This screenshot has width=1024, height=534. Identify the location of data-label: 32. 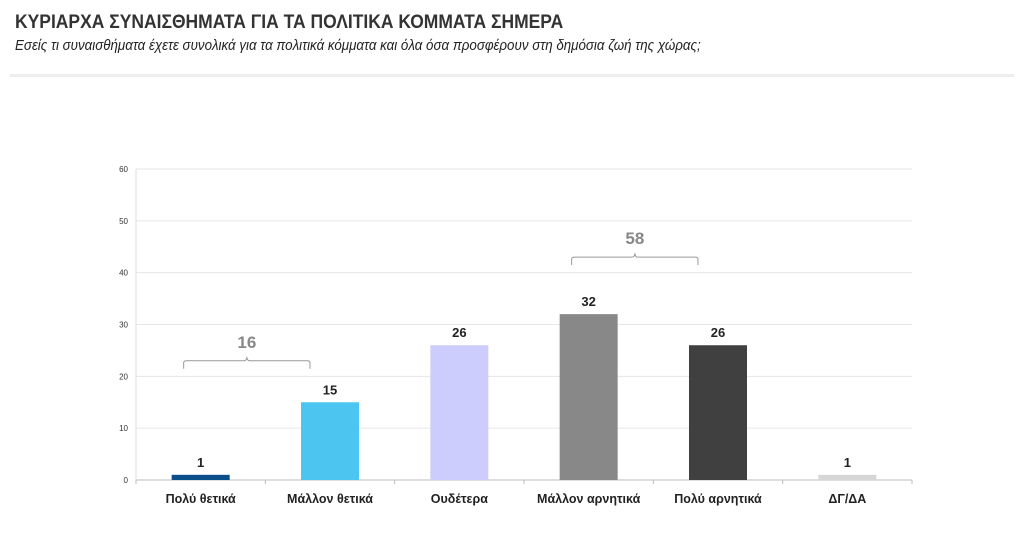
(588, 301).